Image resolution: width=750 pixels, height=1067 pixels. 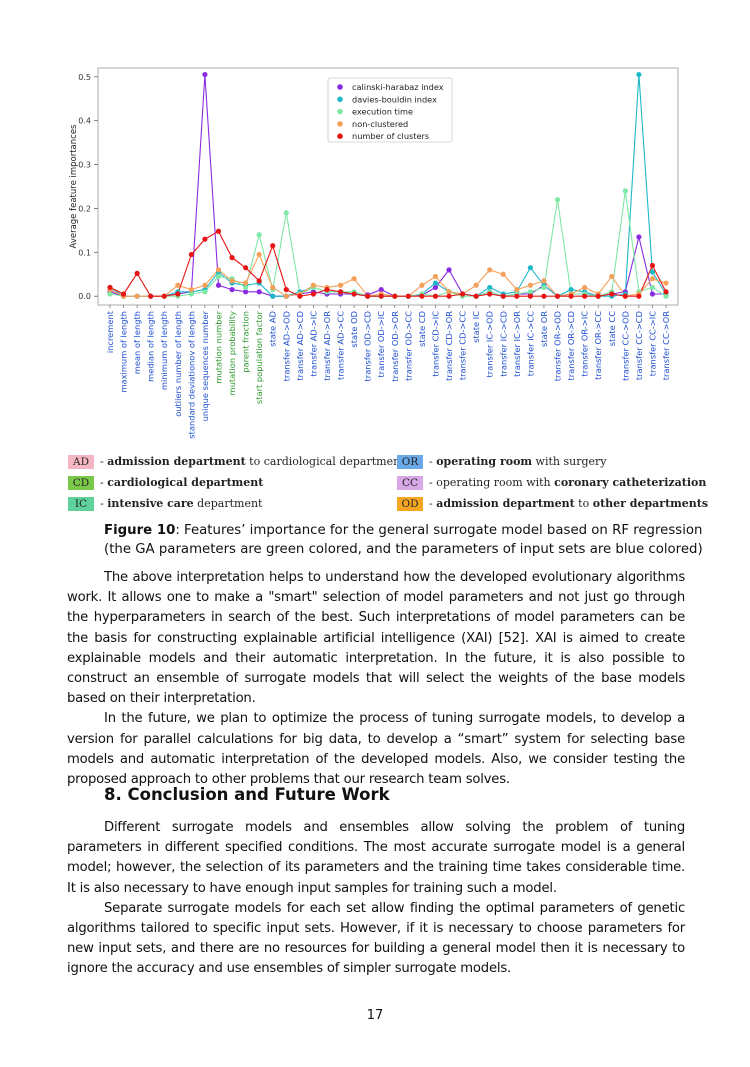 I want to click on abbr-tag: CD, so click(x=81, y=483).